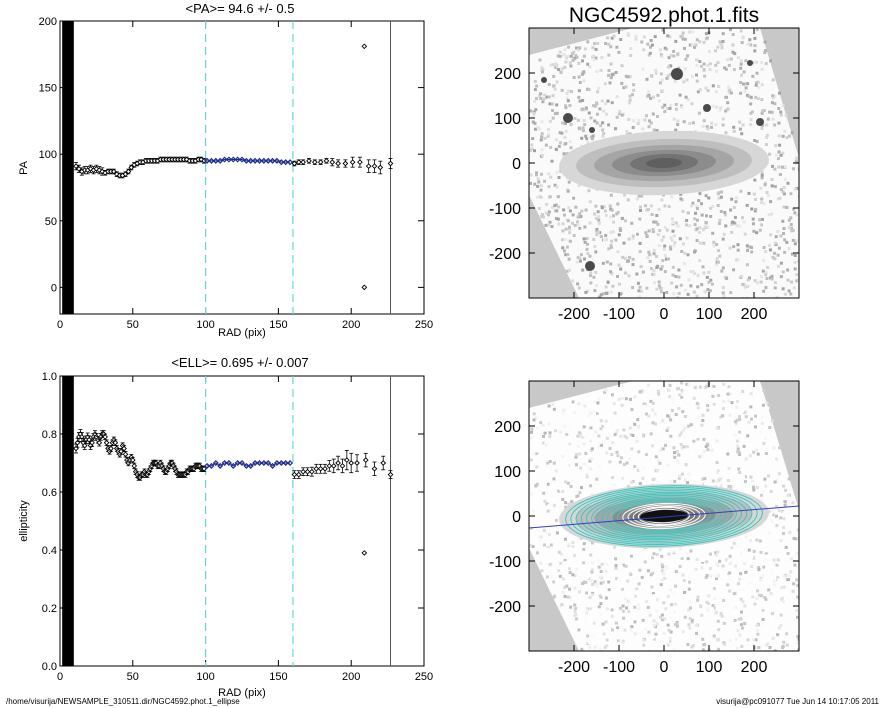  What do you see at coordinates (220, 465) in the screenshot?
I see `fit-point` at bounding box center [220, 465].